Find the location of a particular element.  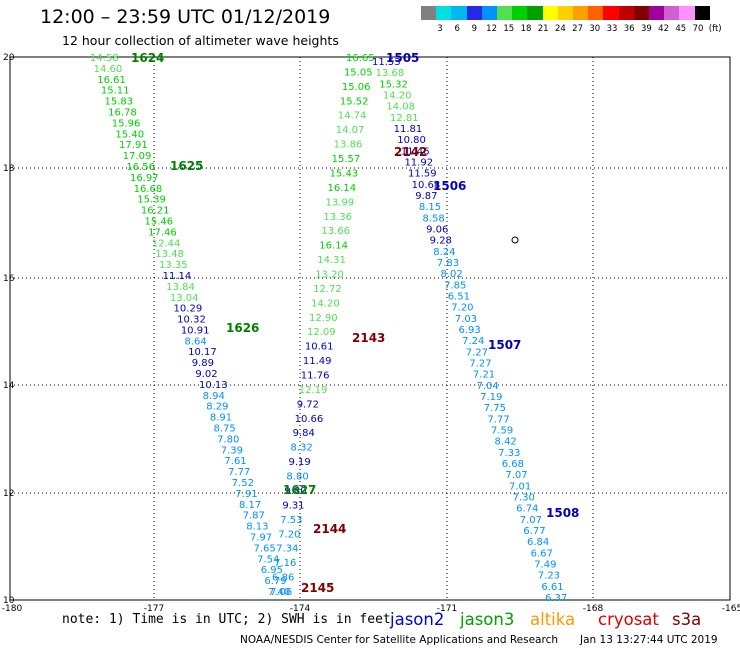

lat-tick-label: 18 is located at coordinates (9, 169).